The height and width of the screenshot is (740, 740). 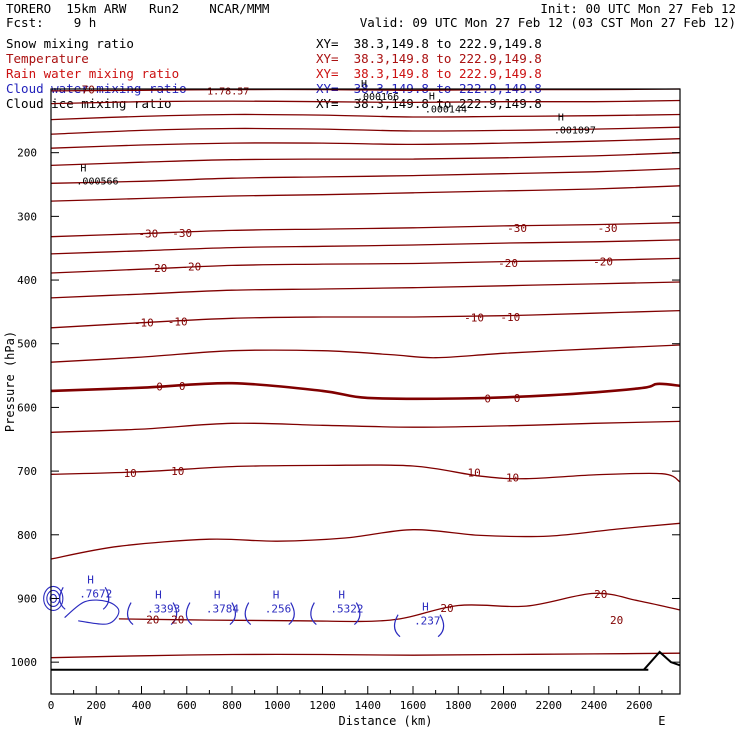 I want to click on x-tick-label-7: 1400, so click(x=368, y=705).